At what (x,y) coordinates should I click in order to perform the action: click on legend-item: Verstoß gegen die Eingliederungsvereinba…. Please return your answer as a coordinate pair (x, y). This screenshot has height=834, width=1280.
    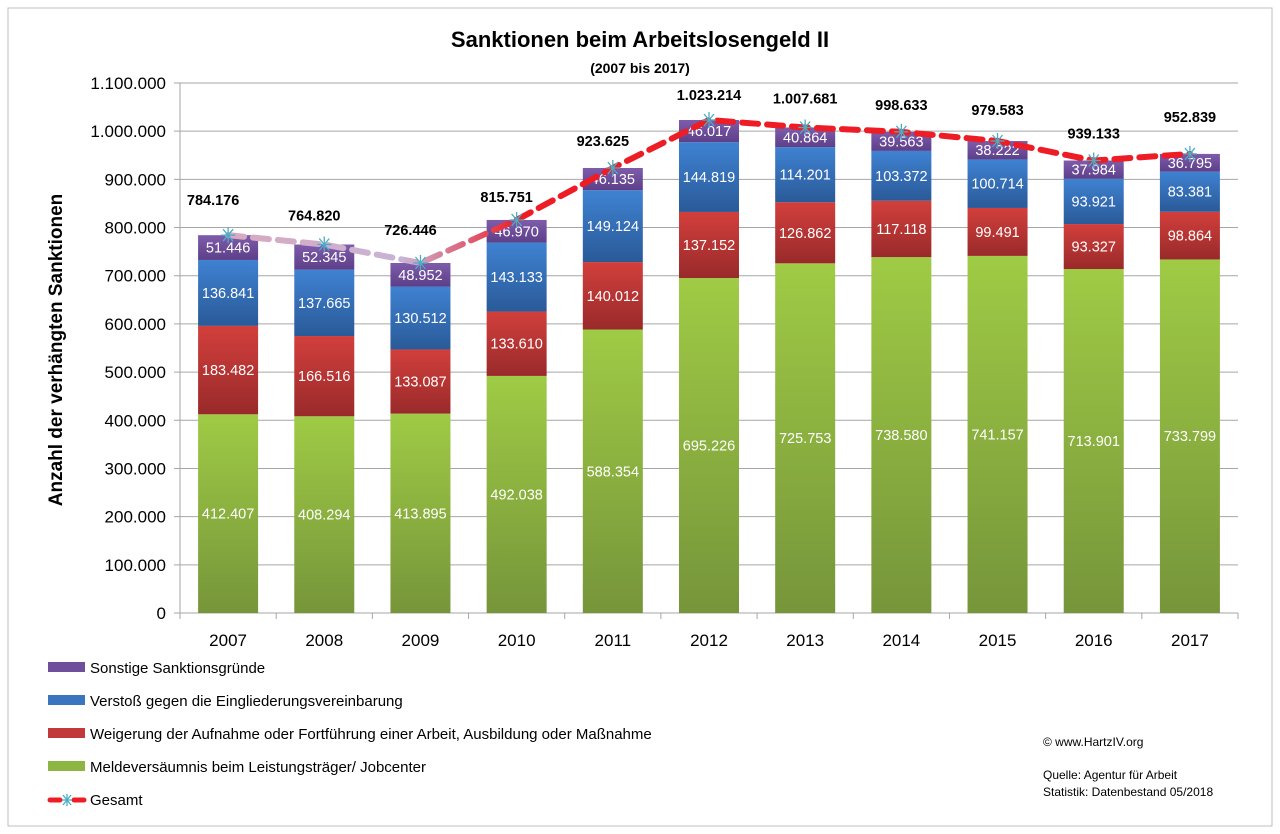
    Looking at the image, I should click on (225, 701).